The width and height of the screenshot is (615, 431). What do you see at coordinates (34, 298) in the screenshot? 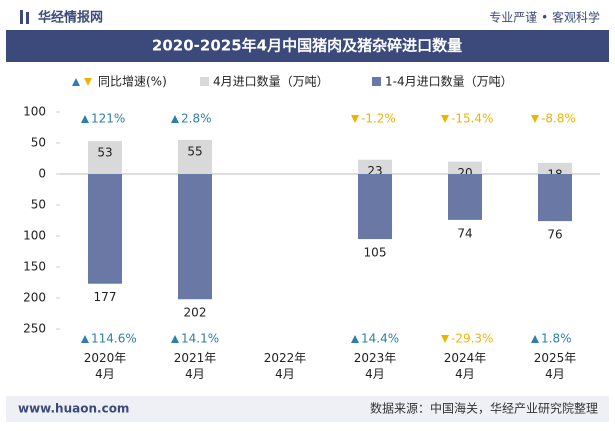
I see `y-tick-label: 200` at bounding box center [34, 298].